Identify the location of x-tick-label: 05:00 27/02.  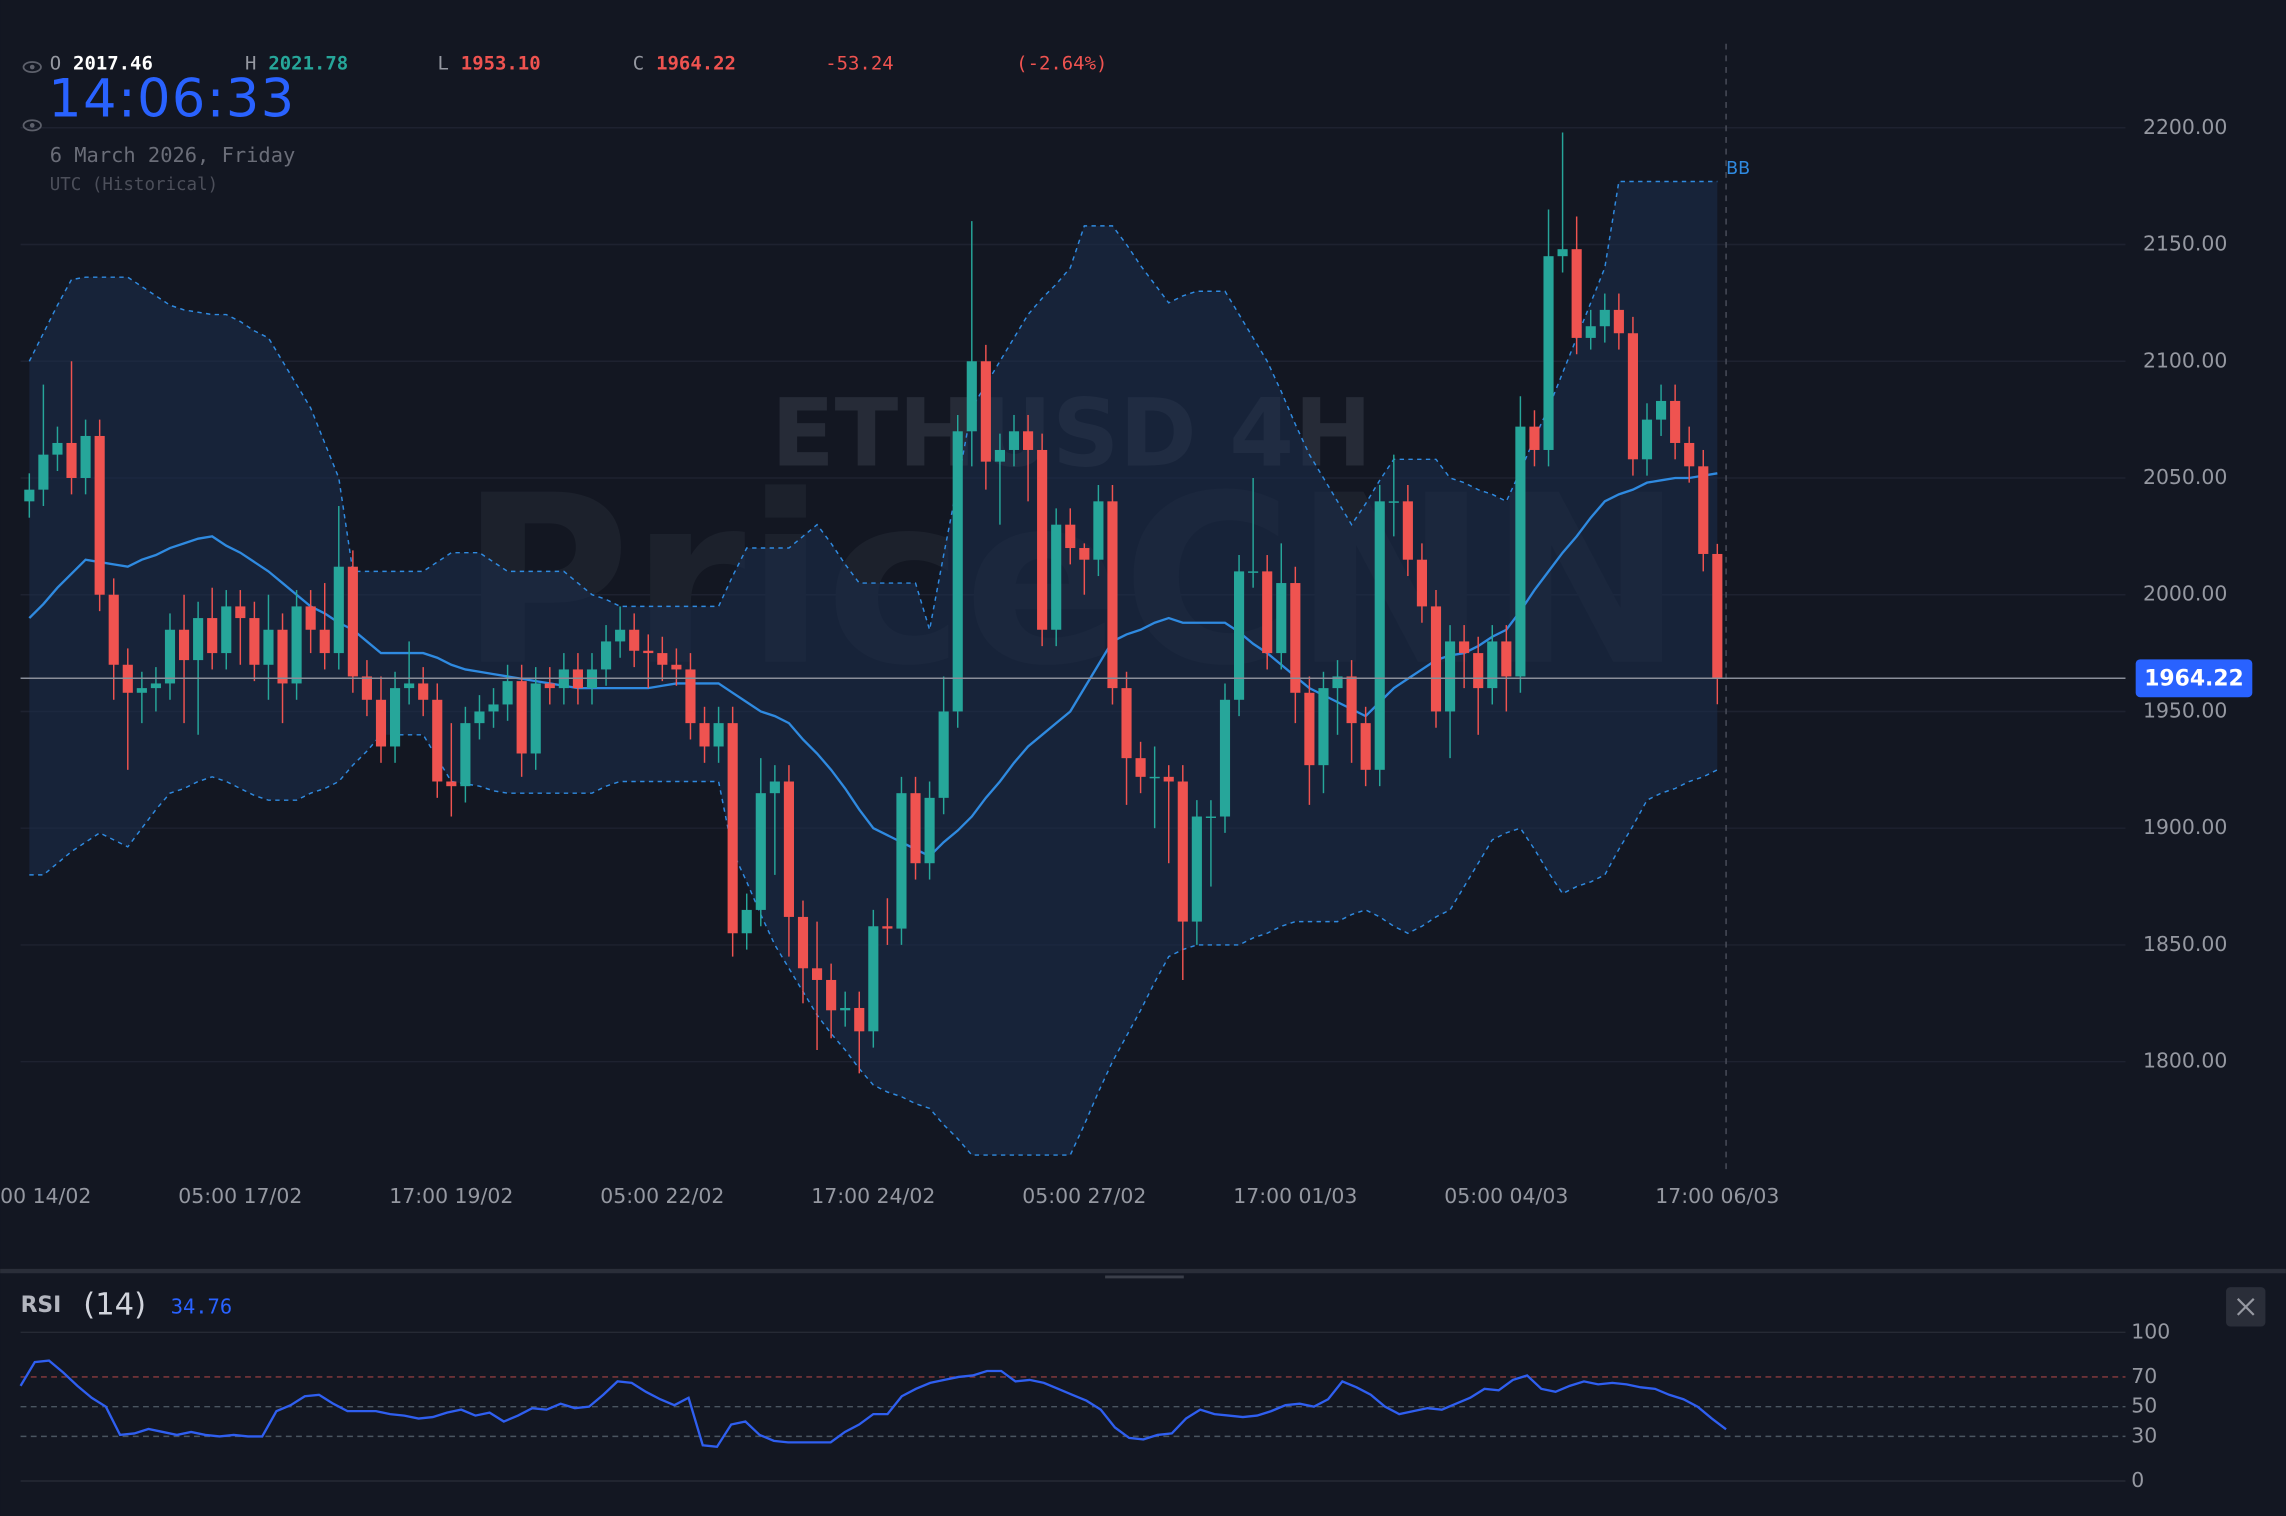
(1084, 1196).